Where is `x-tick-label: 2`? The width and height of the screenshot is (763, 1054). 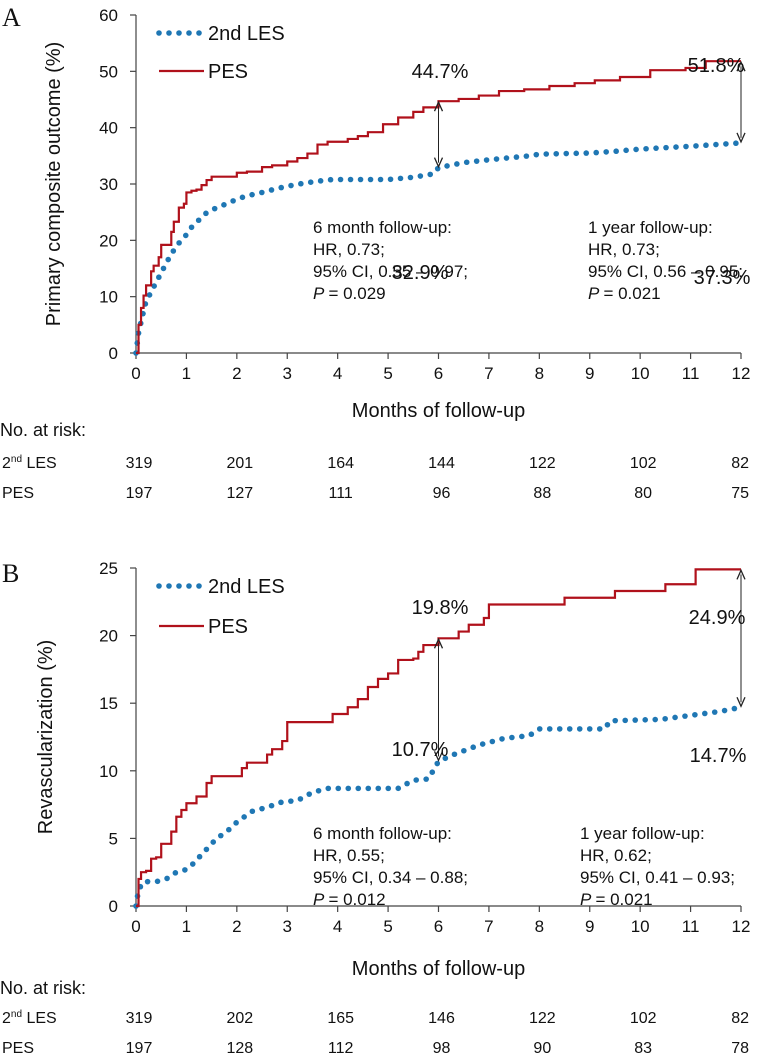 x-tick-label: 2 is located at coordinates (236, 926).